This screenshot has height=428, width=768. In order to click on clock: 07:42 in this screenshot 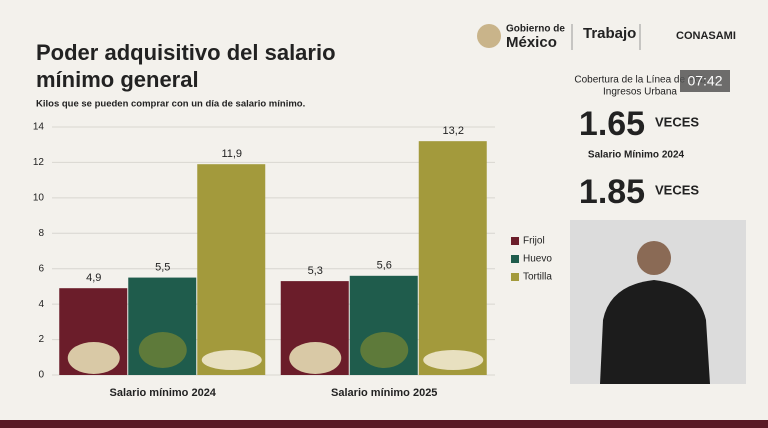, I will do `click(704, 81)`.